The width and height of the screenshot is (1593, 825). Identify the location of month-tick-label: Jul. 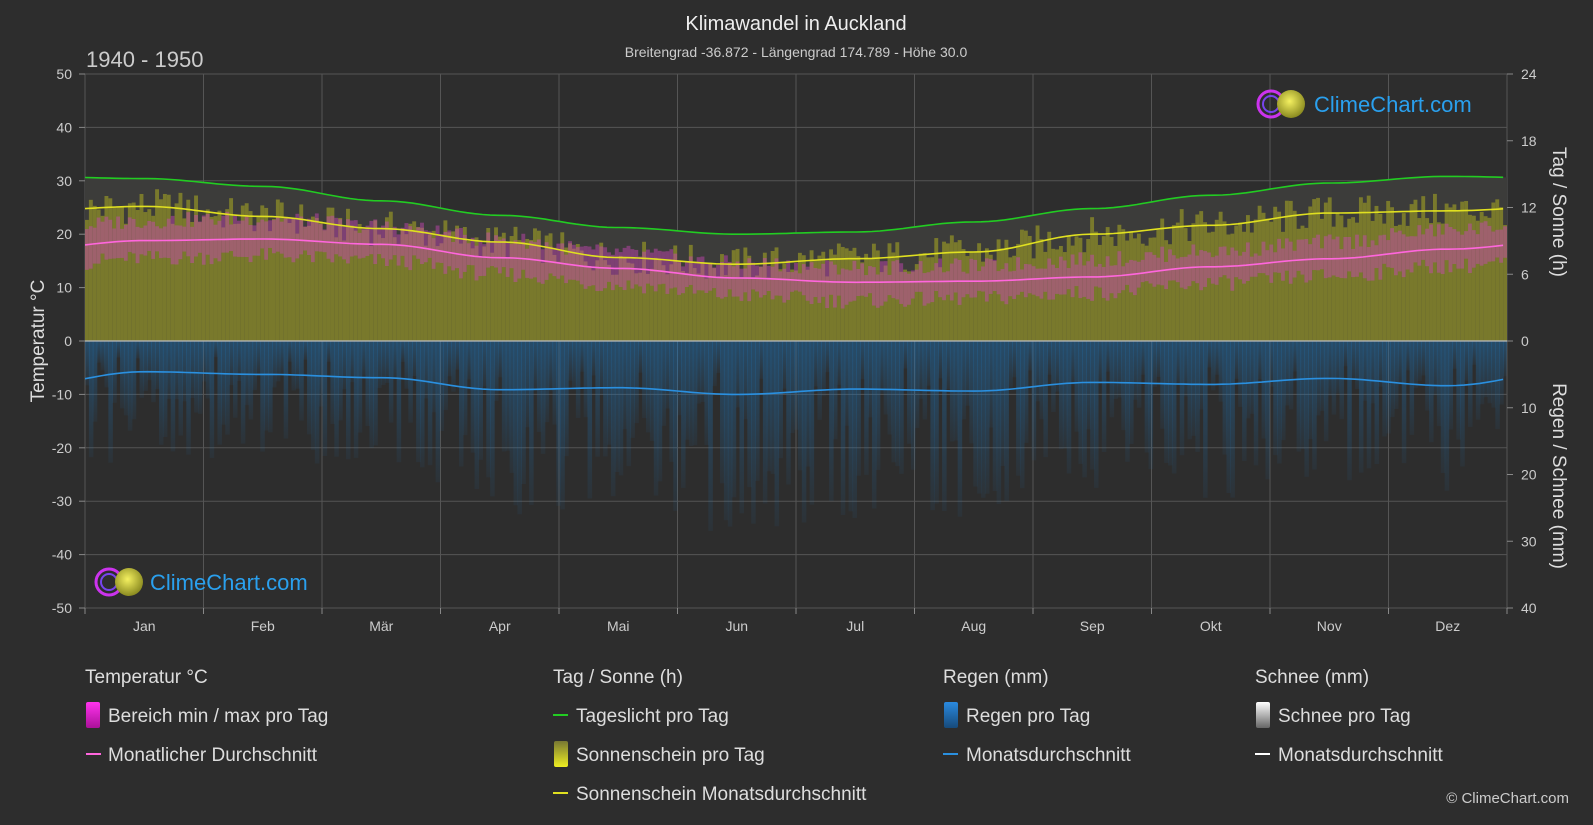
(855, 626).